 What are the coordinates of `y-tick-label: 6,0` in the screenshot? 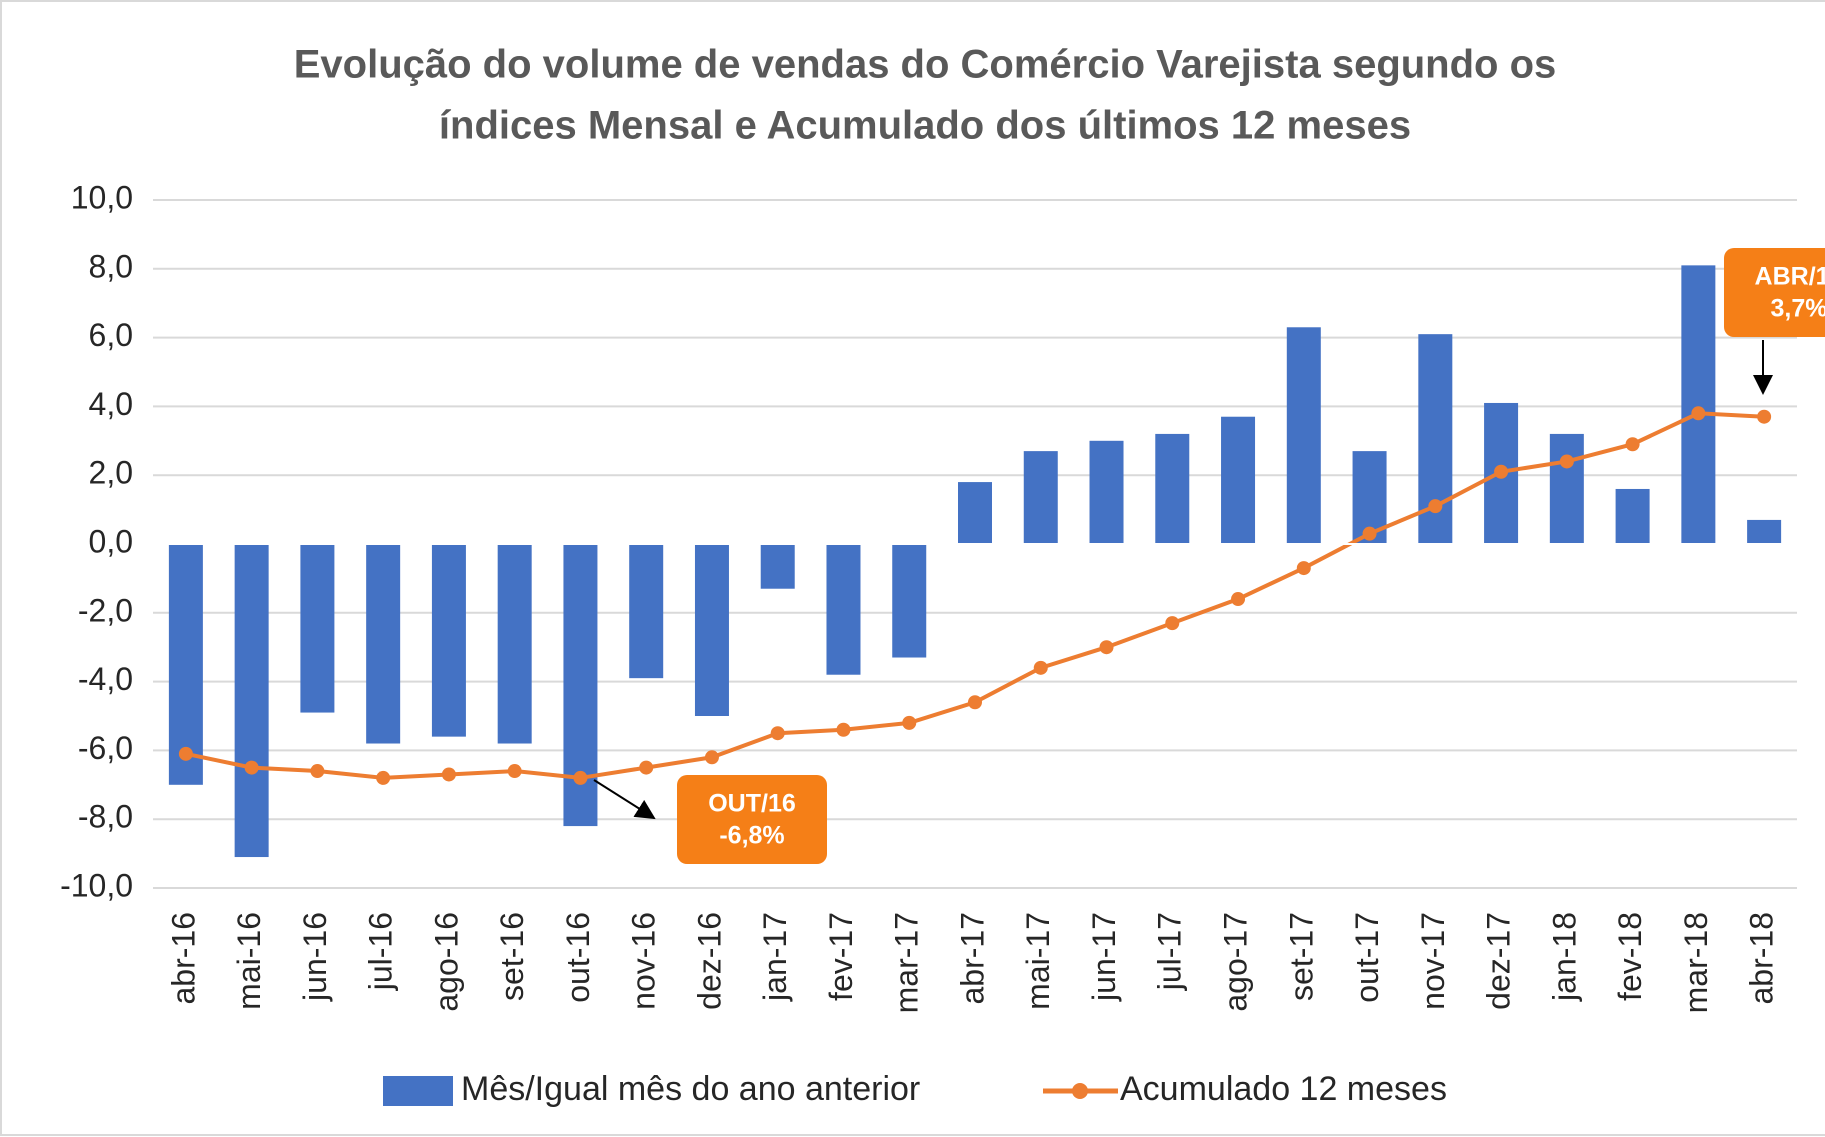 It's located at (111, 335).